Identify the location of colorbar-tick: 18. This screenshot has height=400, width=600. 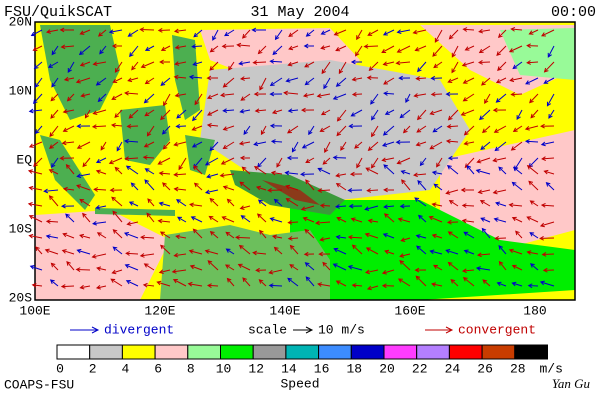
(354, 368).